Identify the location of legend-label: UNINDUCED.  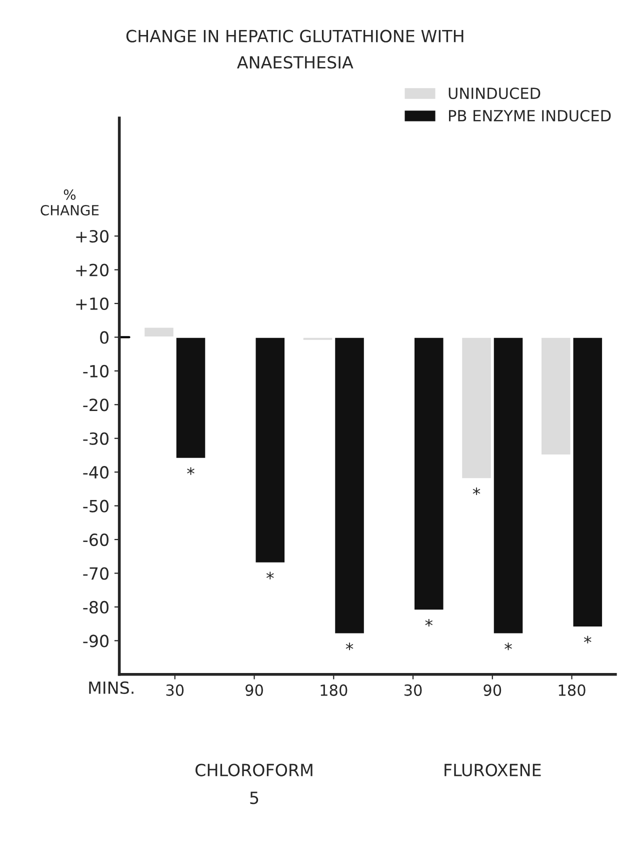
(494, 94).